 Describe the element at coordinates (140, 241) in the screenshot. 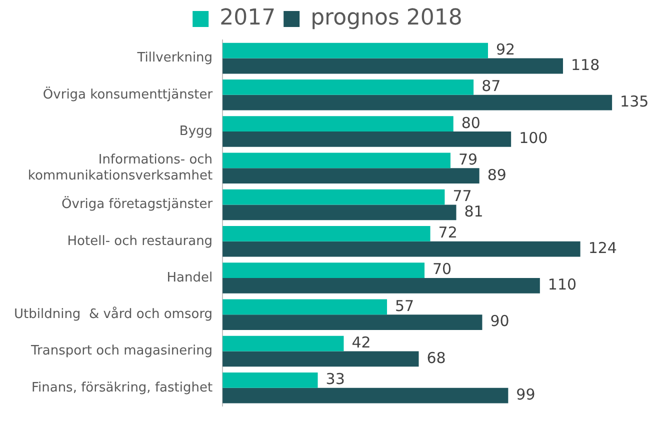

I see `y-tick-label: Hotell- och restaurang` at that location.